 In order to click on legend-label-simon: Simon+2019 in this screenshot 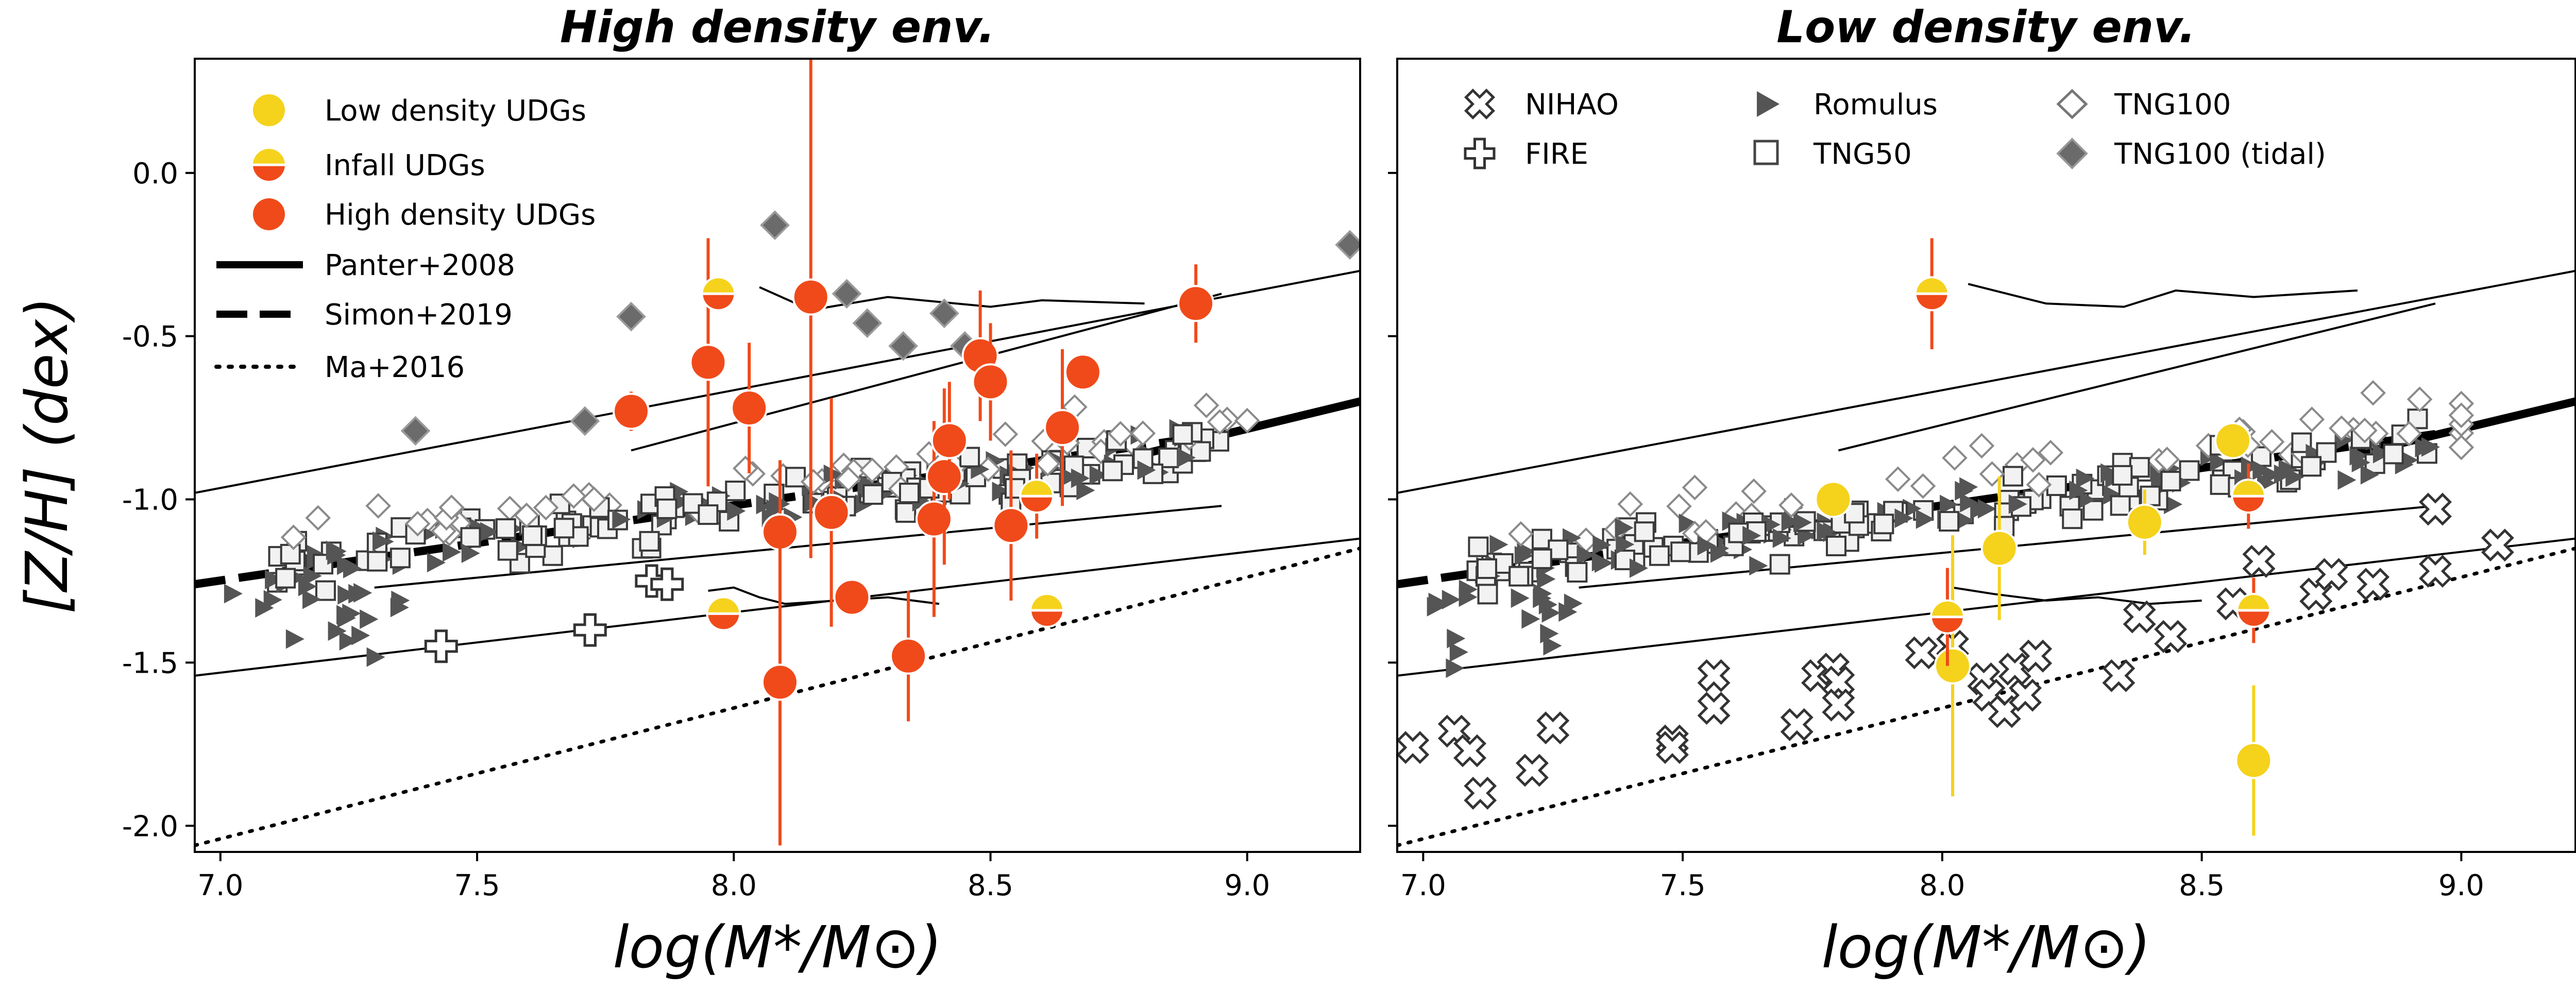, I will do `click(419, 315)`.